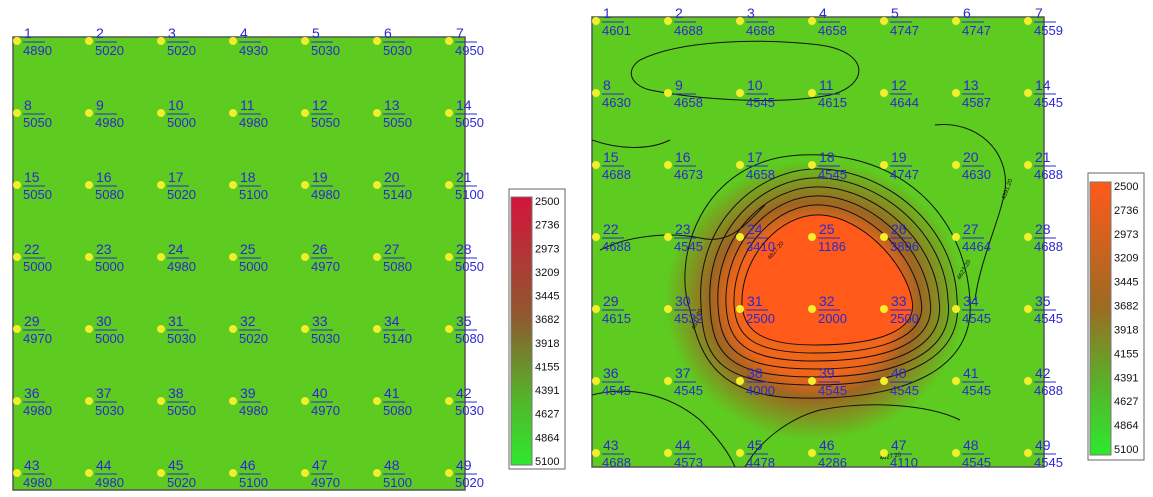 Image resolution: width=1153 pixels, height=497 pixels. What do you see at coordinates (976, 174) in the screenshot?
I see `point-value-label: 4630` at bounding box center [976, 174].